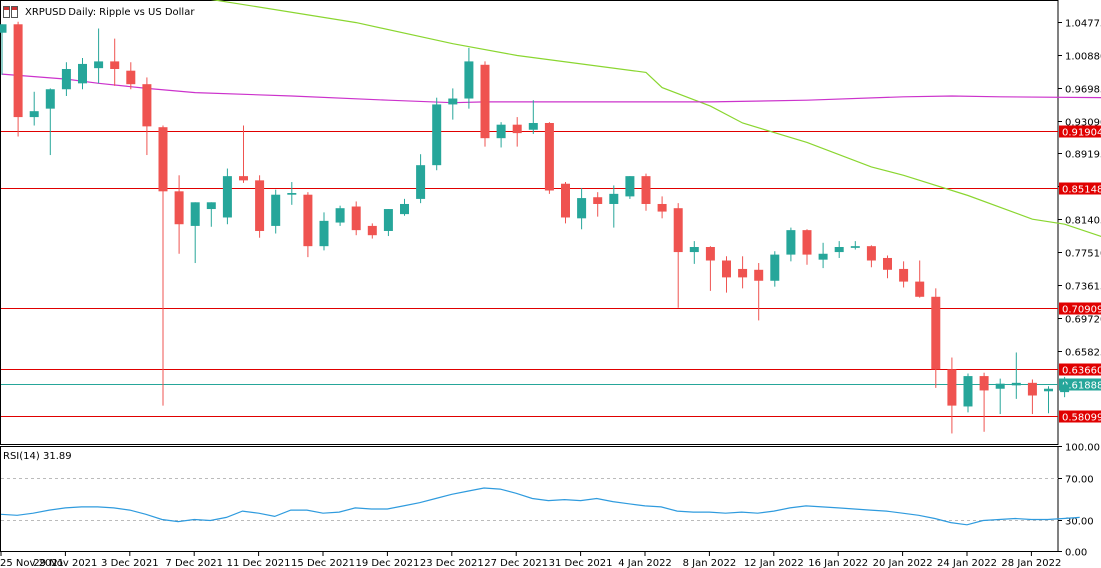 This screenshot has width=1101, height=568. I want to click on price-axis-label: 0.81405, so click(1083, 221).